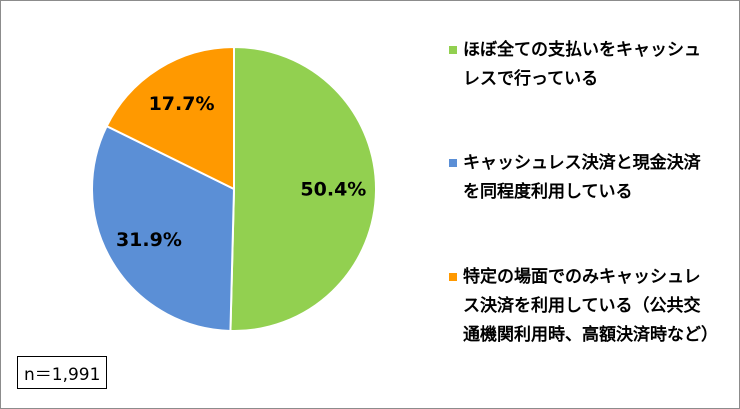 This screenshot has height=409, width=740. I want to click on sample-size-note: n＝1,991, so click(62, 372).